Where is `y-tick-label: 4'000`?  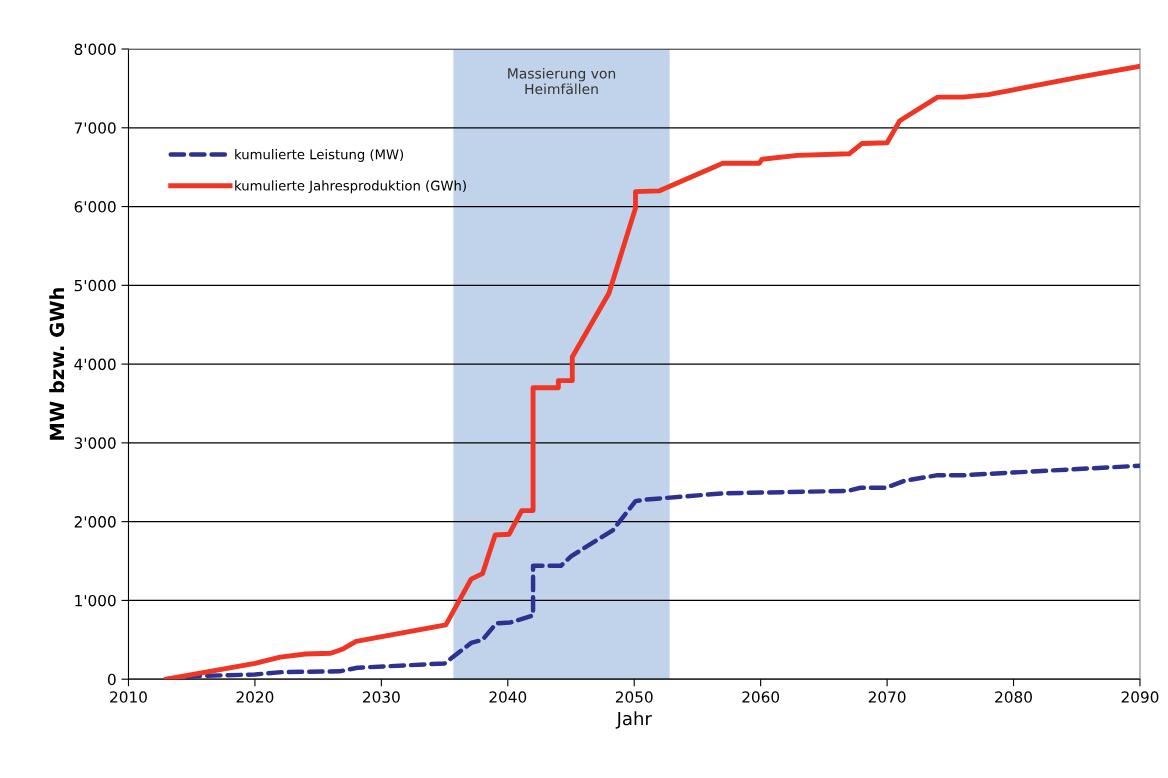
y-tick-label: 4'000 is located at coordinates (95, 364).